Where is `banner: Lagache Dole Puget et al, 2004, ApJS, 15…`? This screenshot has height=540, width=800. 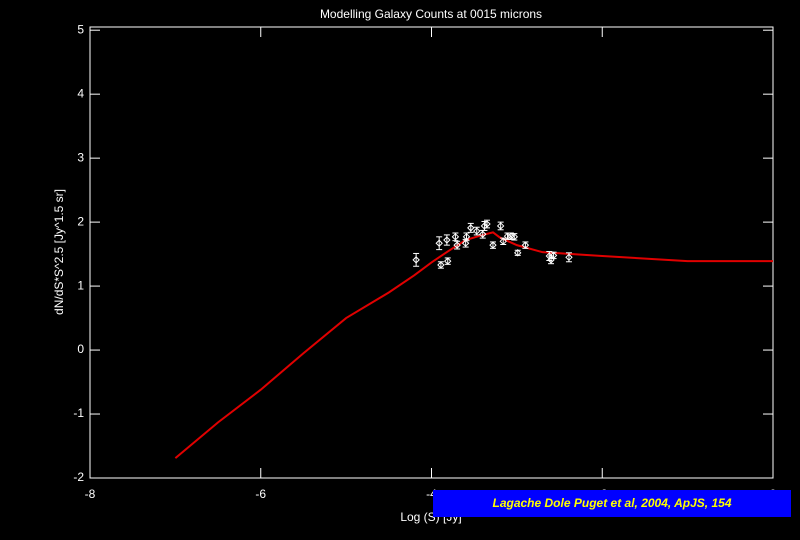 banner: Lagache Dole Puget et al, 2004, ApJS, 15… is located at coordinates (612, 503).